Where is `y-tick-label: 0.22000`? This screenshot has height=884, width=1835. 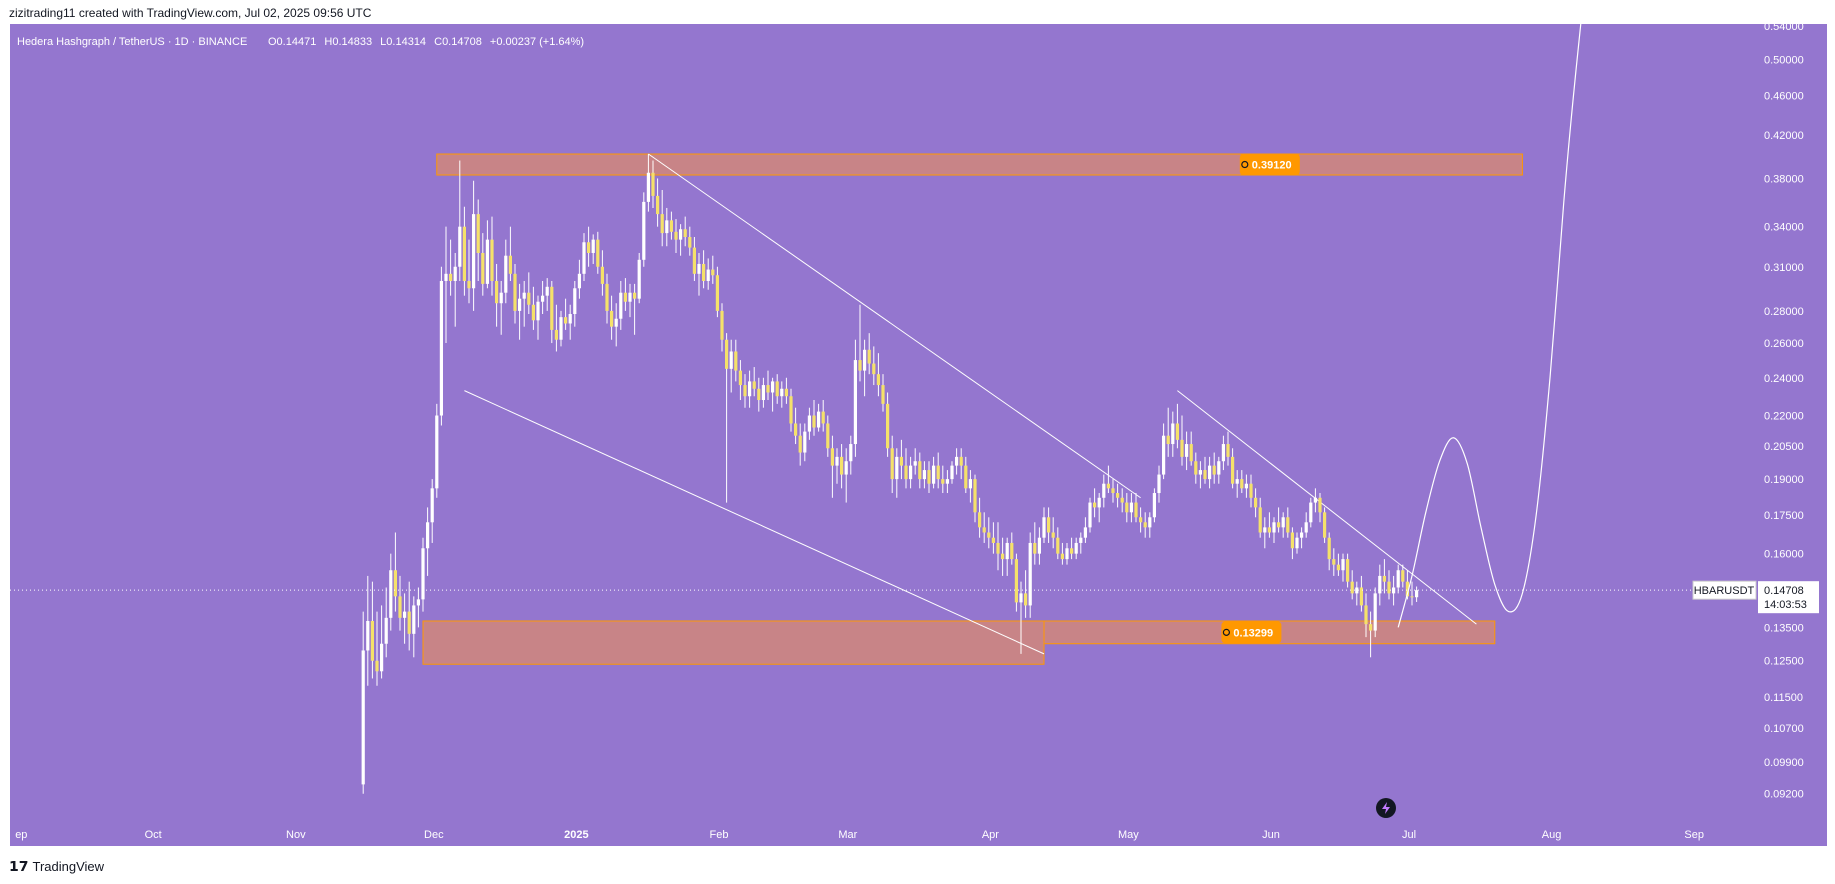
y-tick-label: 0.22000 is located at coordinates (1784, 417).